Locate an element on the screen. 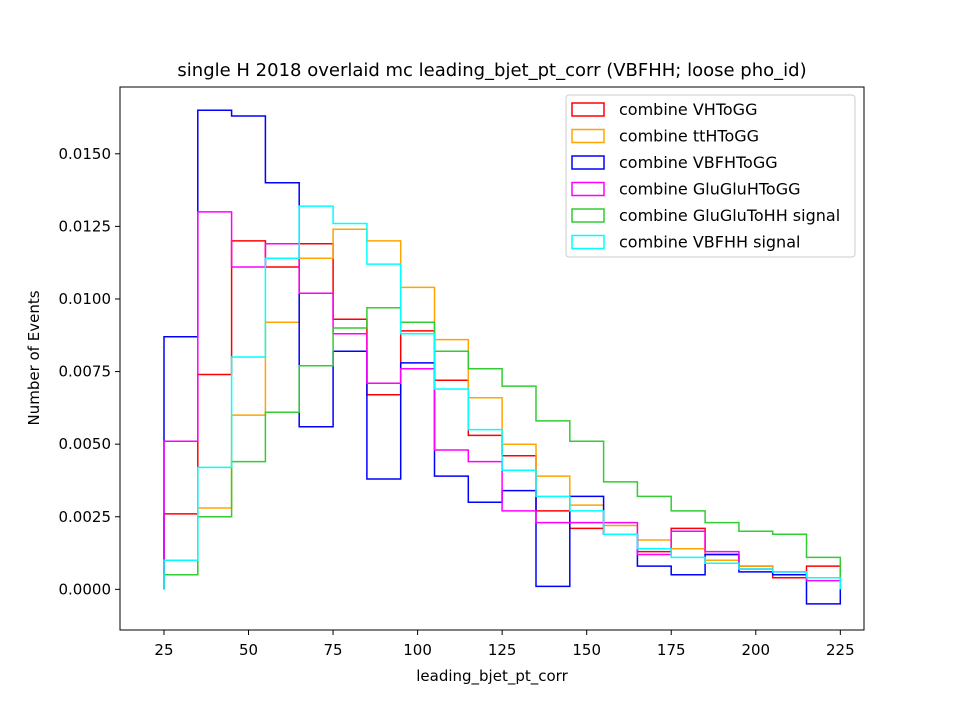 This screenshot has height=720, width=960. x-tick-label: 100 is located at coordinates (417, 650).